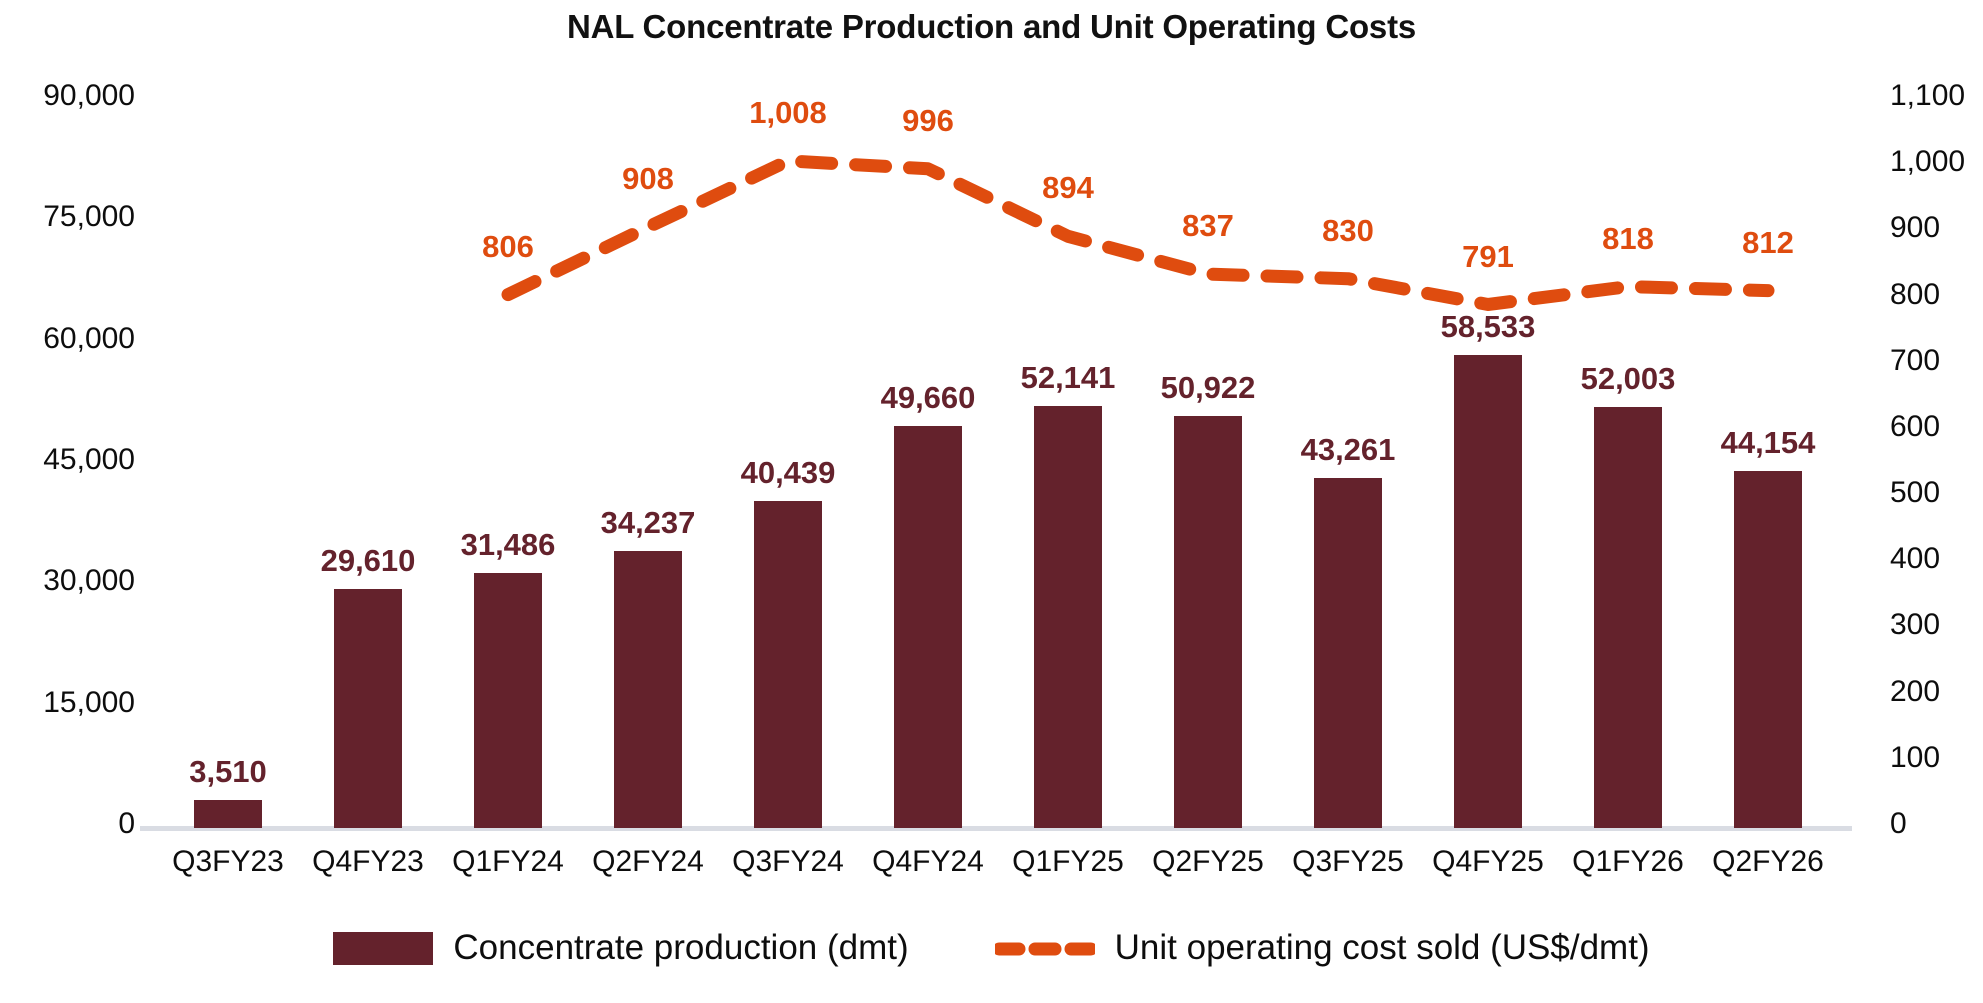 The height and width of the screenshot is (1003, 1983). What do you see at coordinates (89, 702) in the screenshot?
I see `left-axis-tick-15000: 15,000` at bounding box center [89, 702].